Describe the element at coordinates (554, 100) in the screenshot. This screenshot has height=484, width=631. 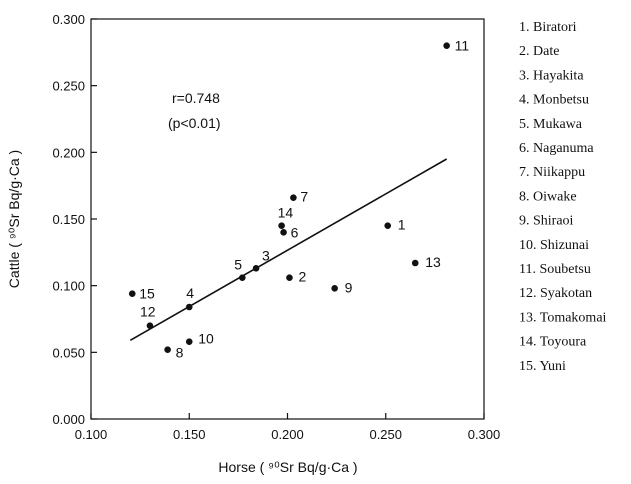
I see `legend-item: 4. Monbetsu` at that location.